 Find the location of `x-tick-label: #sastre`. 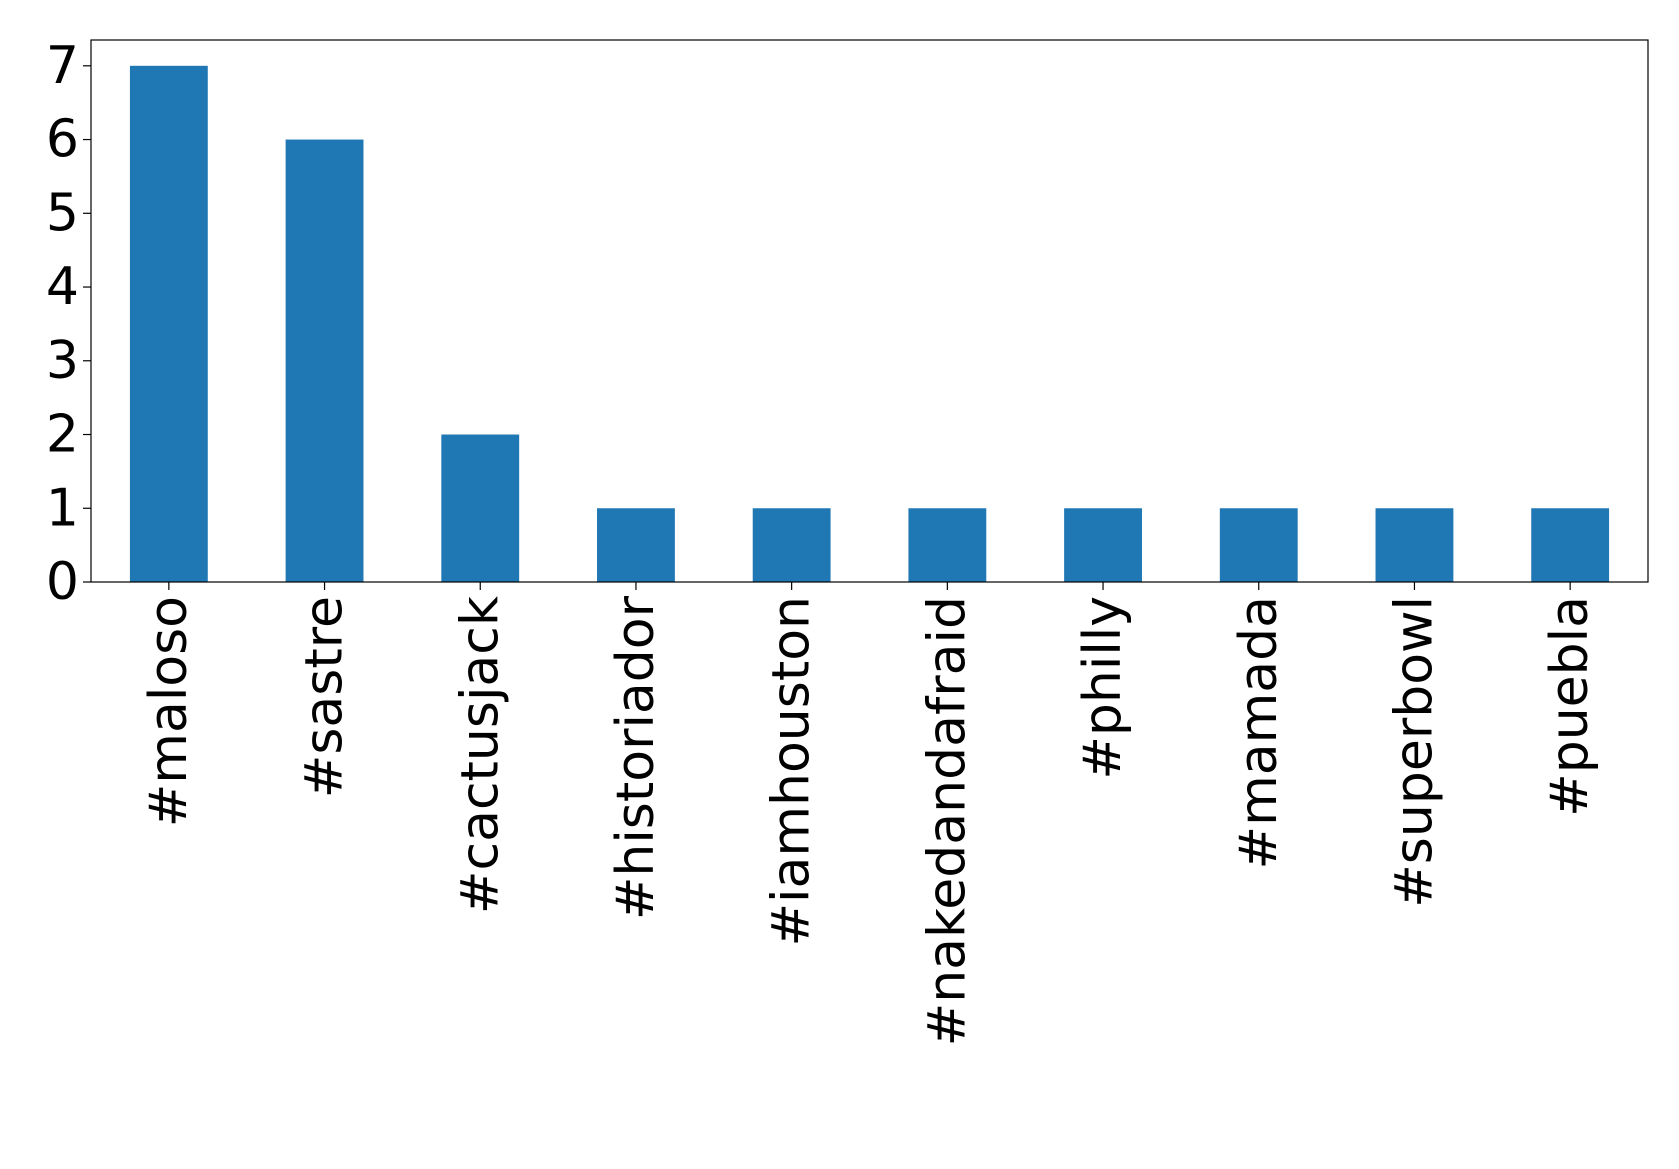

x-tick-label: #sastre is located at coordinates (325, 697).